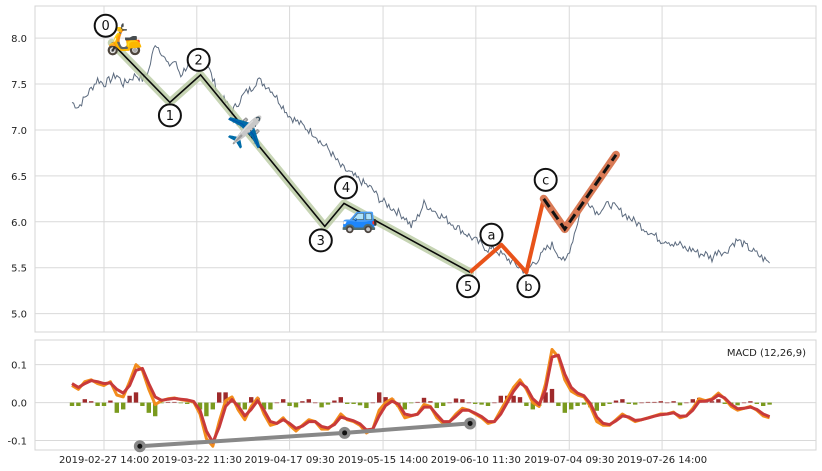 The width and height of the screenshot is (822, 471). What do you see at coordinates (244, 132) in the screenshot?
I see `airplane-icon: ✈️` at bounding box center [244, 132].